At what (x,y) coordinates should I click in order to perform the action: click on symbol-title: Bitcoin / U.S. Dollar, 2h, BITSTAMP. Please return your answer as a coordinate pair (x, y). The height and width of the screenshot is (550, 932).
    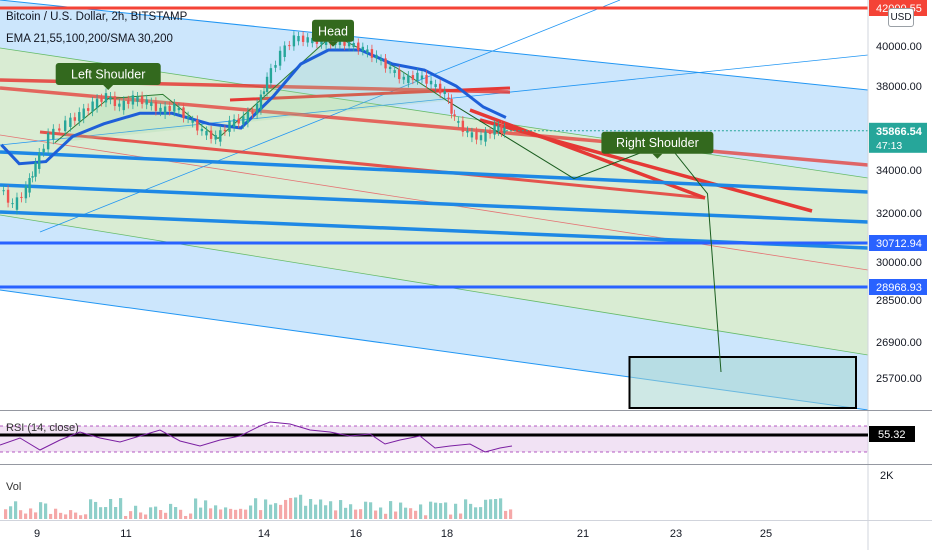
    Looking at the image, I should click on (97, 17).